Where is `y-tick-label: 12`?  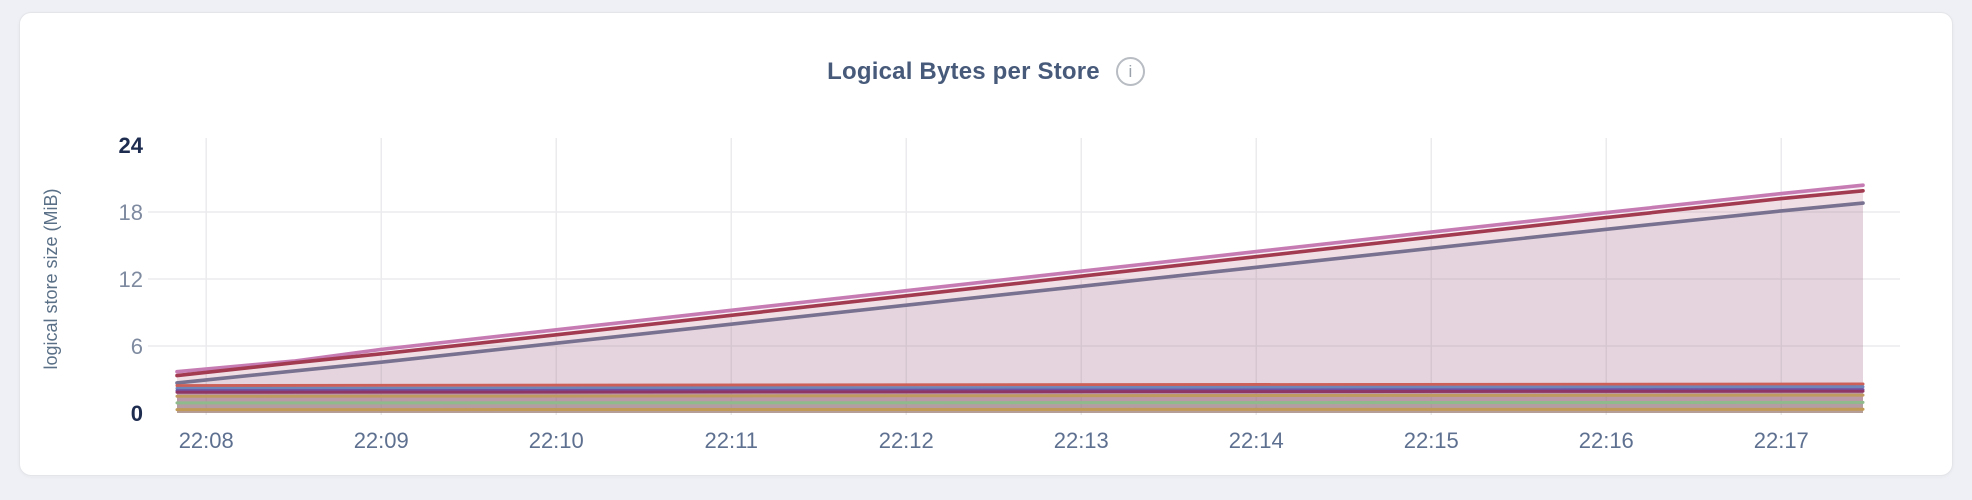
y-tick-label: 12 is located at coordinates (131, 279).